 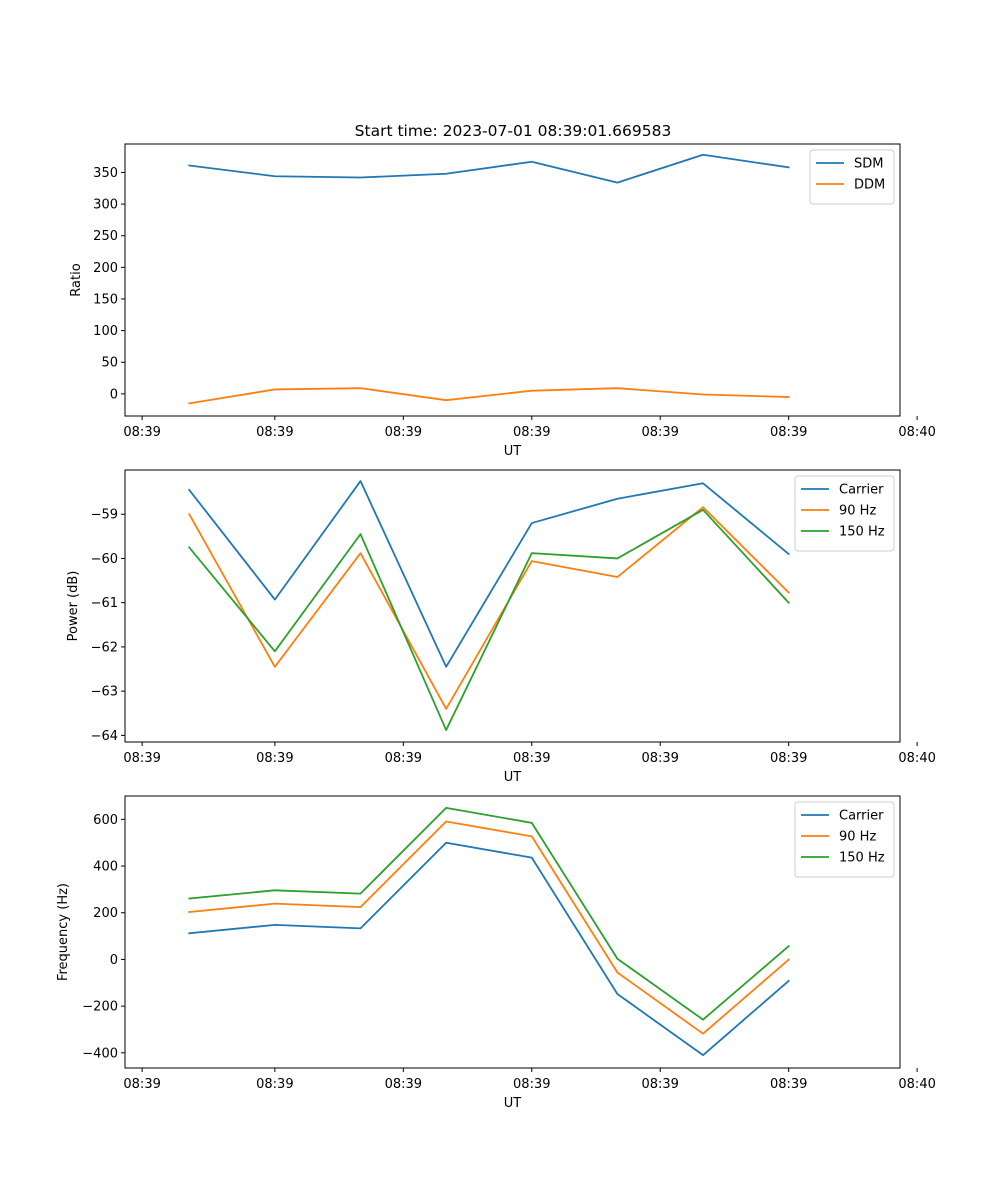 What do you see at coordinates (105, 173) in the screenshot?
I see `y-tick-label: 350` at bounding box center [105, 173].